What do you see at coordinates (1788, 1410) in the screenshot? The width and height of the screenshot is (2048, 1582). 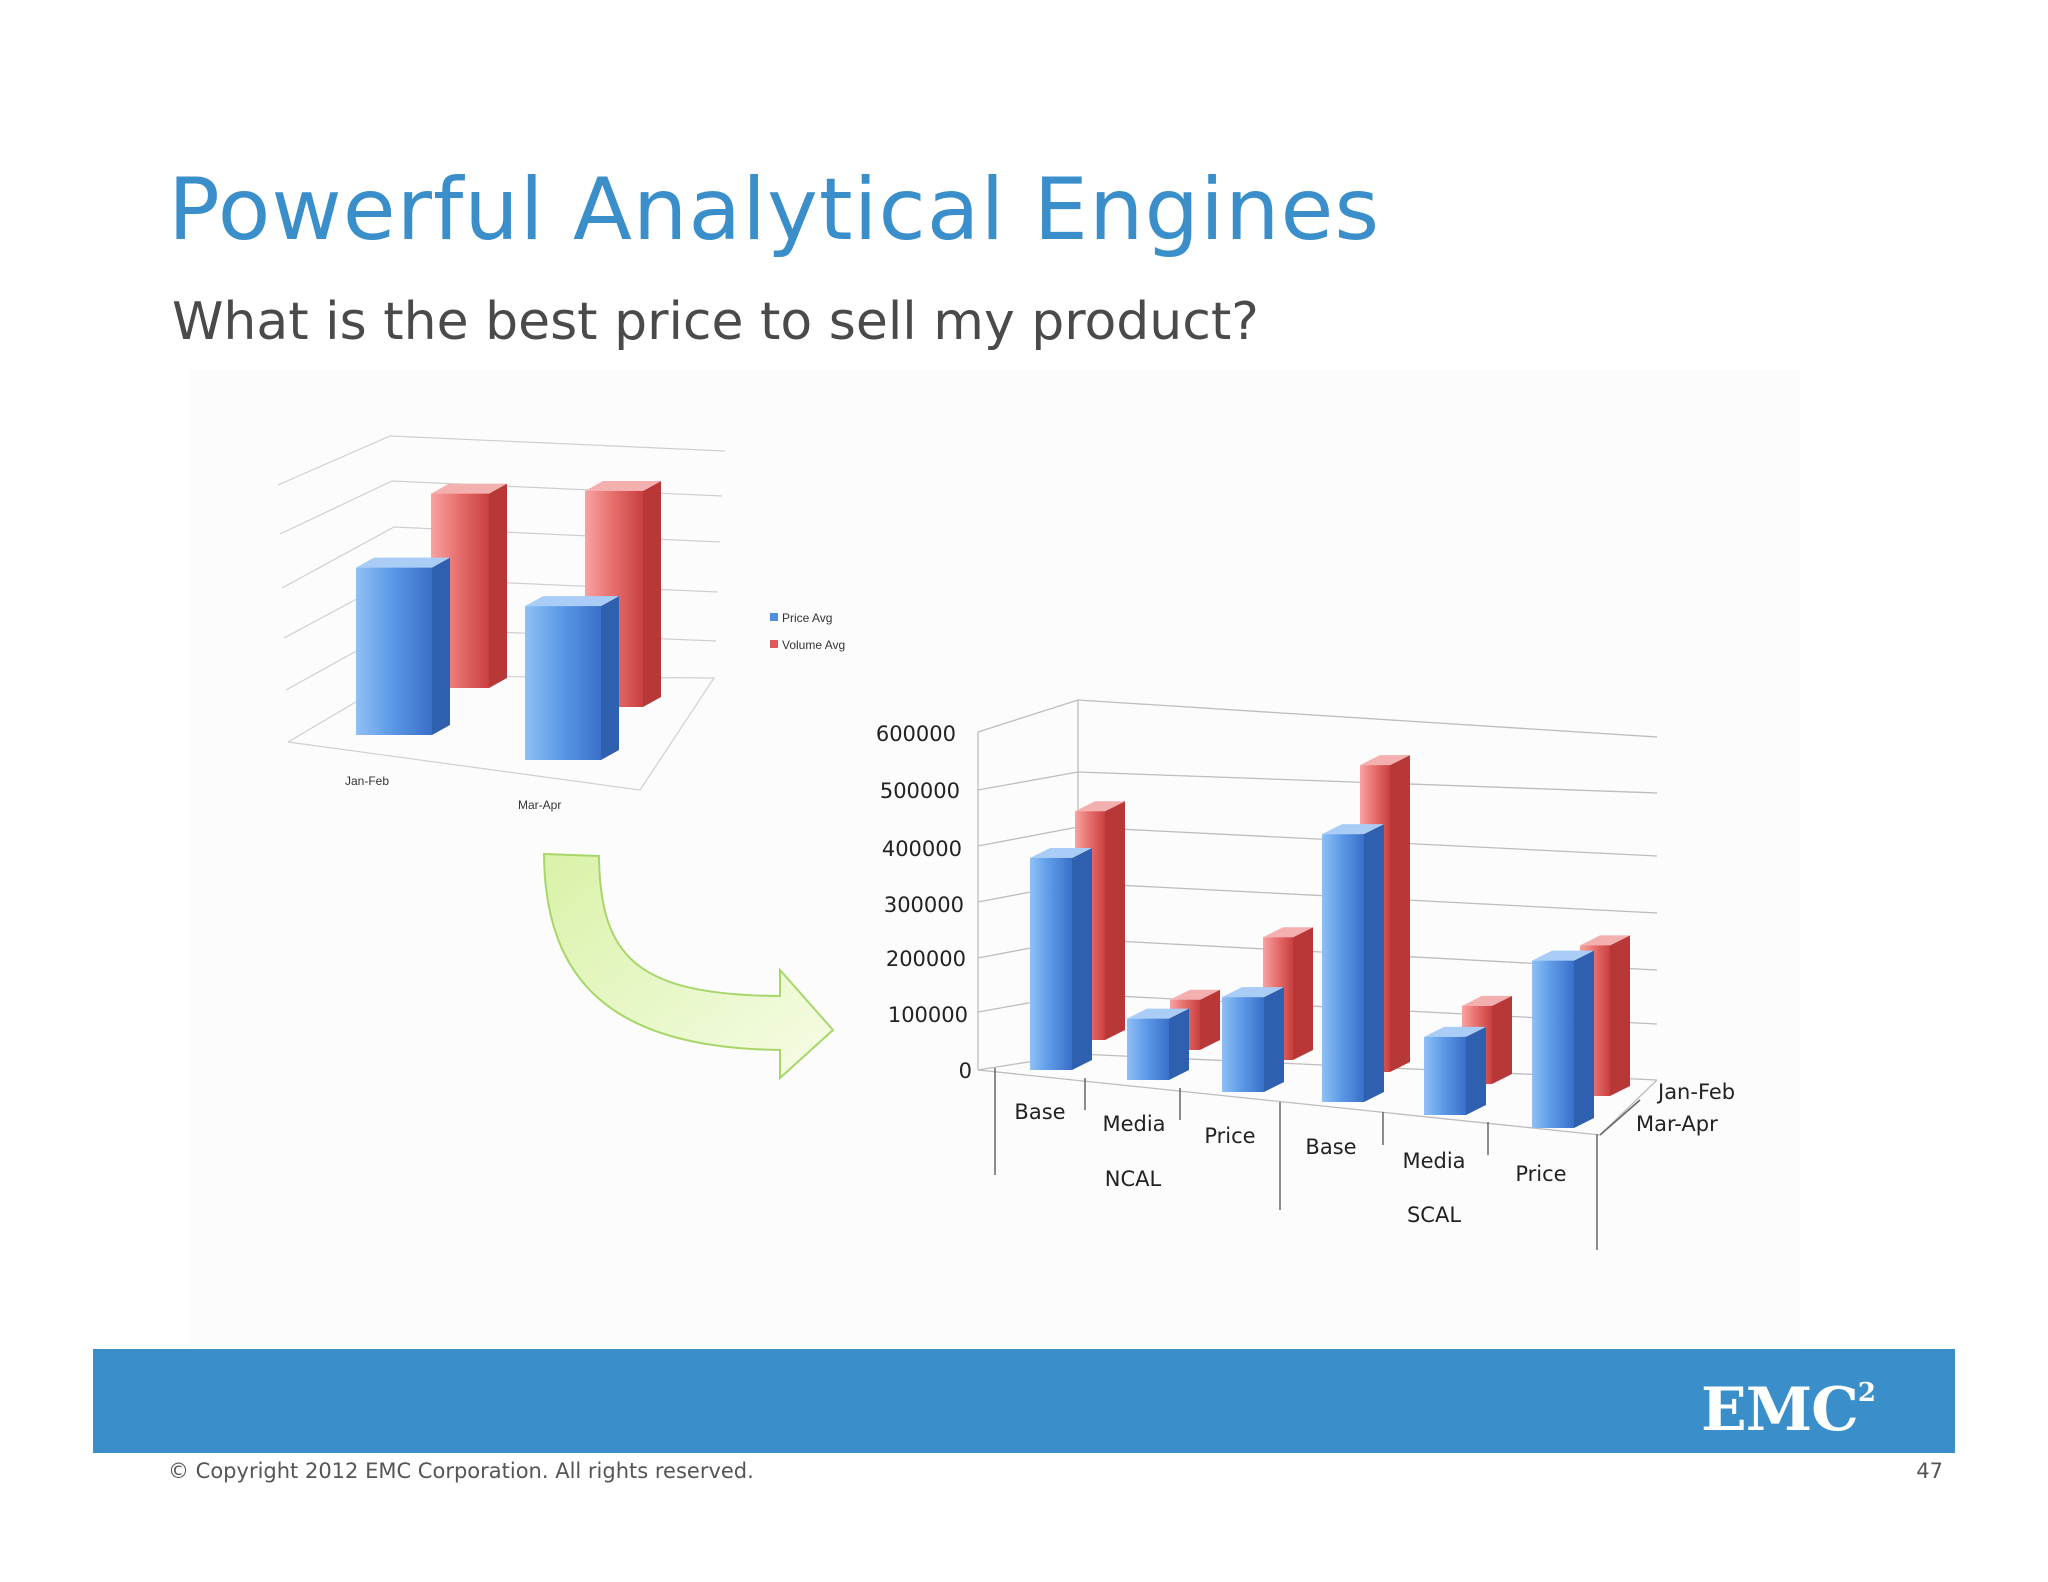 I see `emc-logo: EMC2` at bounding box center [1788, 1410].